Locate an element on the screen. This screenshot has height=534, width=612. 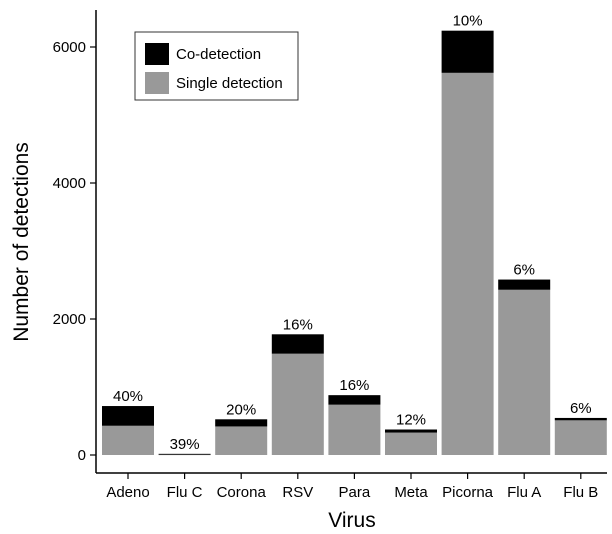
bar-rsv-co-detection is located at coordinates (297, 344).